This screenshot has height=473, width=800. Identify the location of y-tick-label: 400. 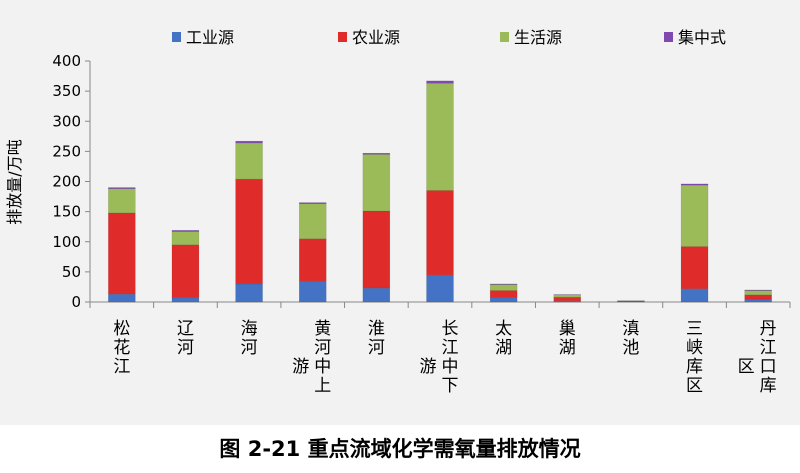
(66, 61).